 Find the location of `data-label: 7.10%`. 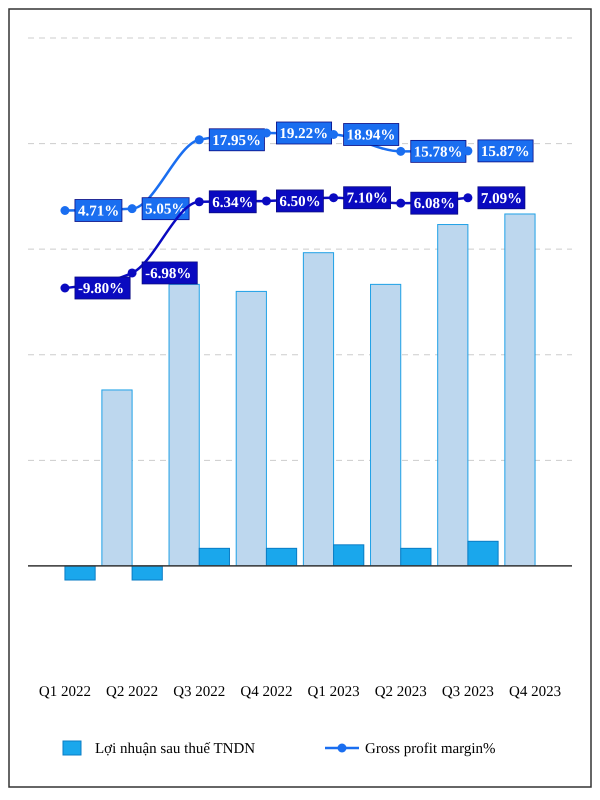

data-label: 7.10% is located at coordinates (367, 198).